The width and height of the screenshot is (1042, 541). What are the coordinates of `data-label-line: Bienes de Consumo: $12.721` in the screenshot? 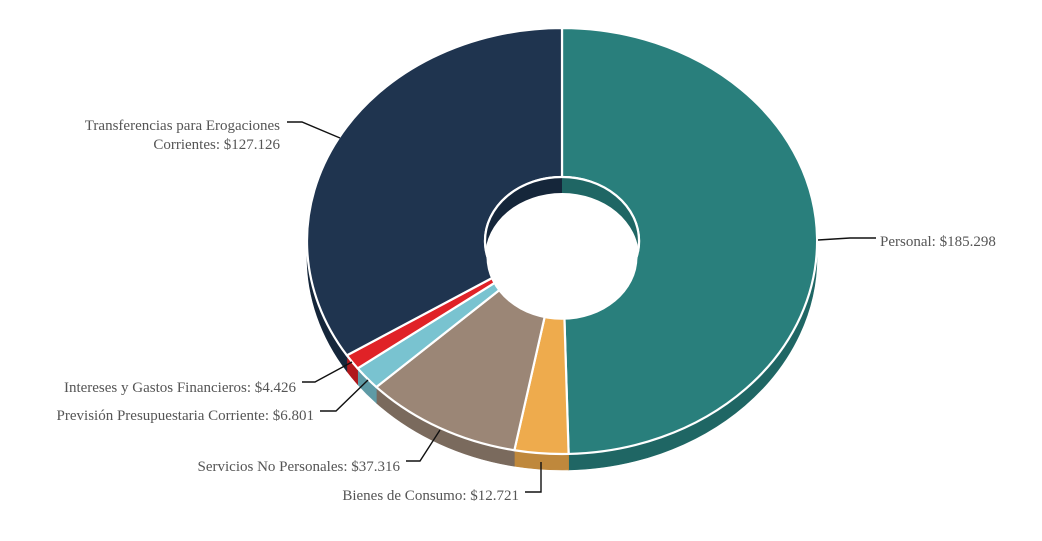 It's located at (430, 496).